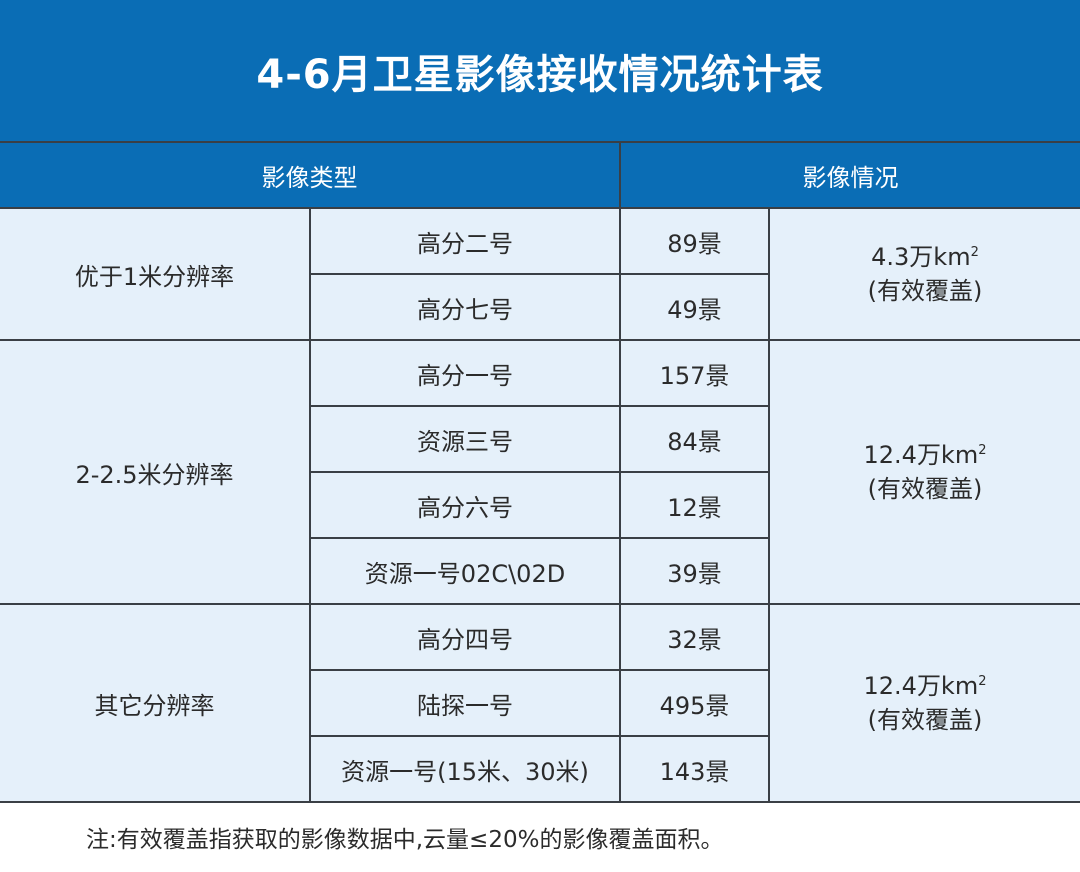 The height and width of the screenshot is (872, 1080). Describe the element at coordinates (694, 769) in the screenshot. I see `count-cell: 143景` at that location.